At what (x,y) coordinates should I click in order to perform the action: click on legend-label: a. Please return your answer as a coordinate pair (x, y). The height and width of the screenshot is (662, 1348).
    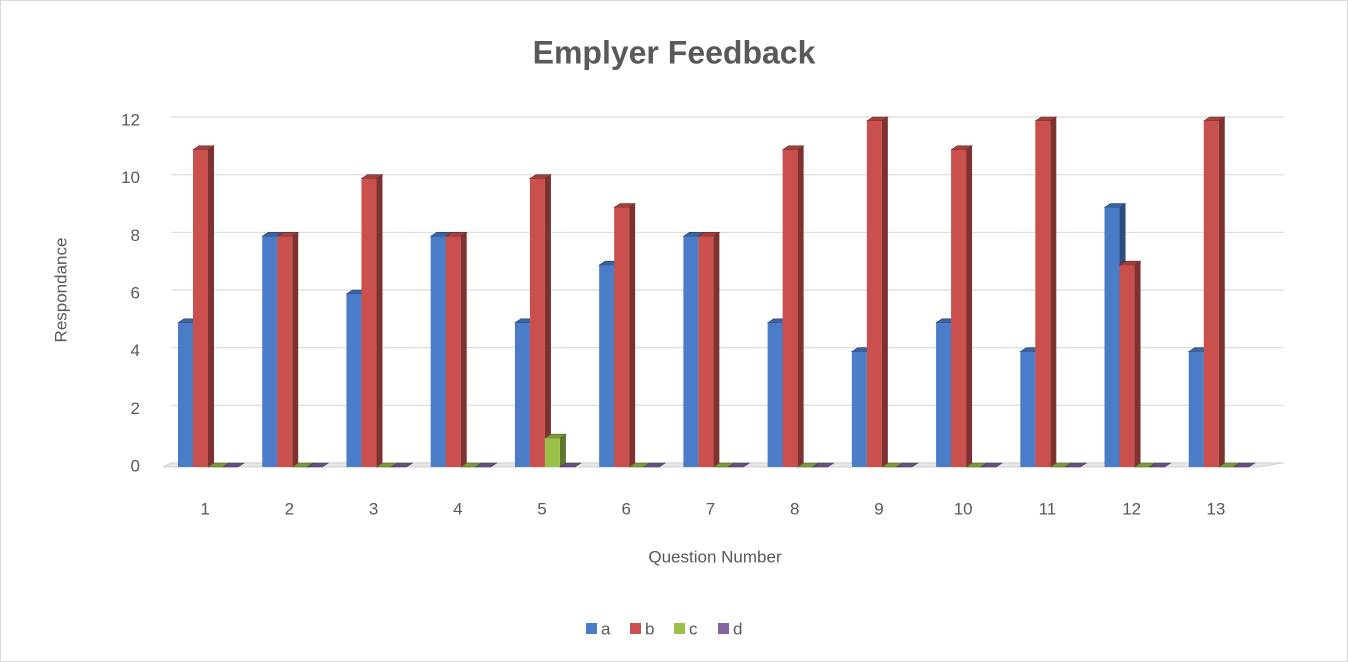
    Looking at the image, I should click on (606, 628).